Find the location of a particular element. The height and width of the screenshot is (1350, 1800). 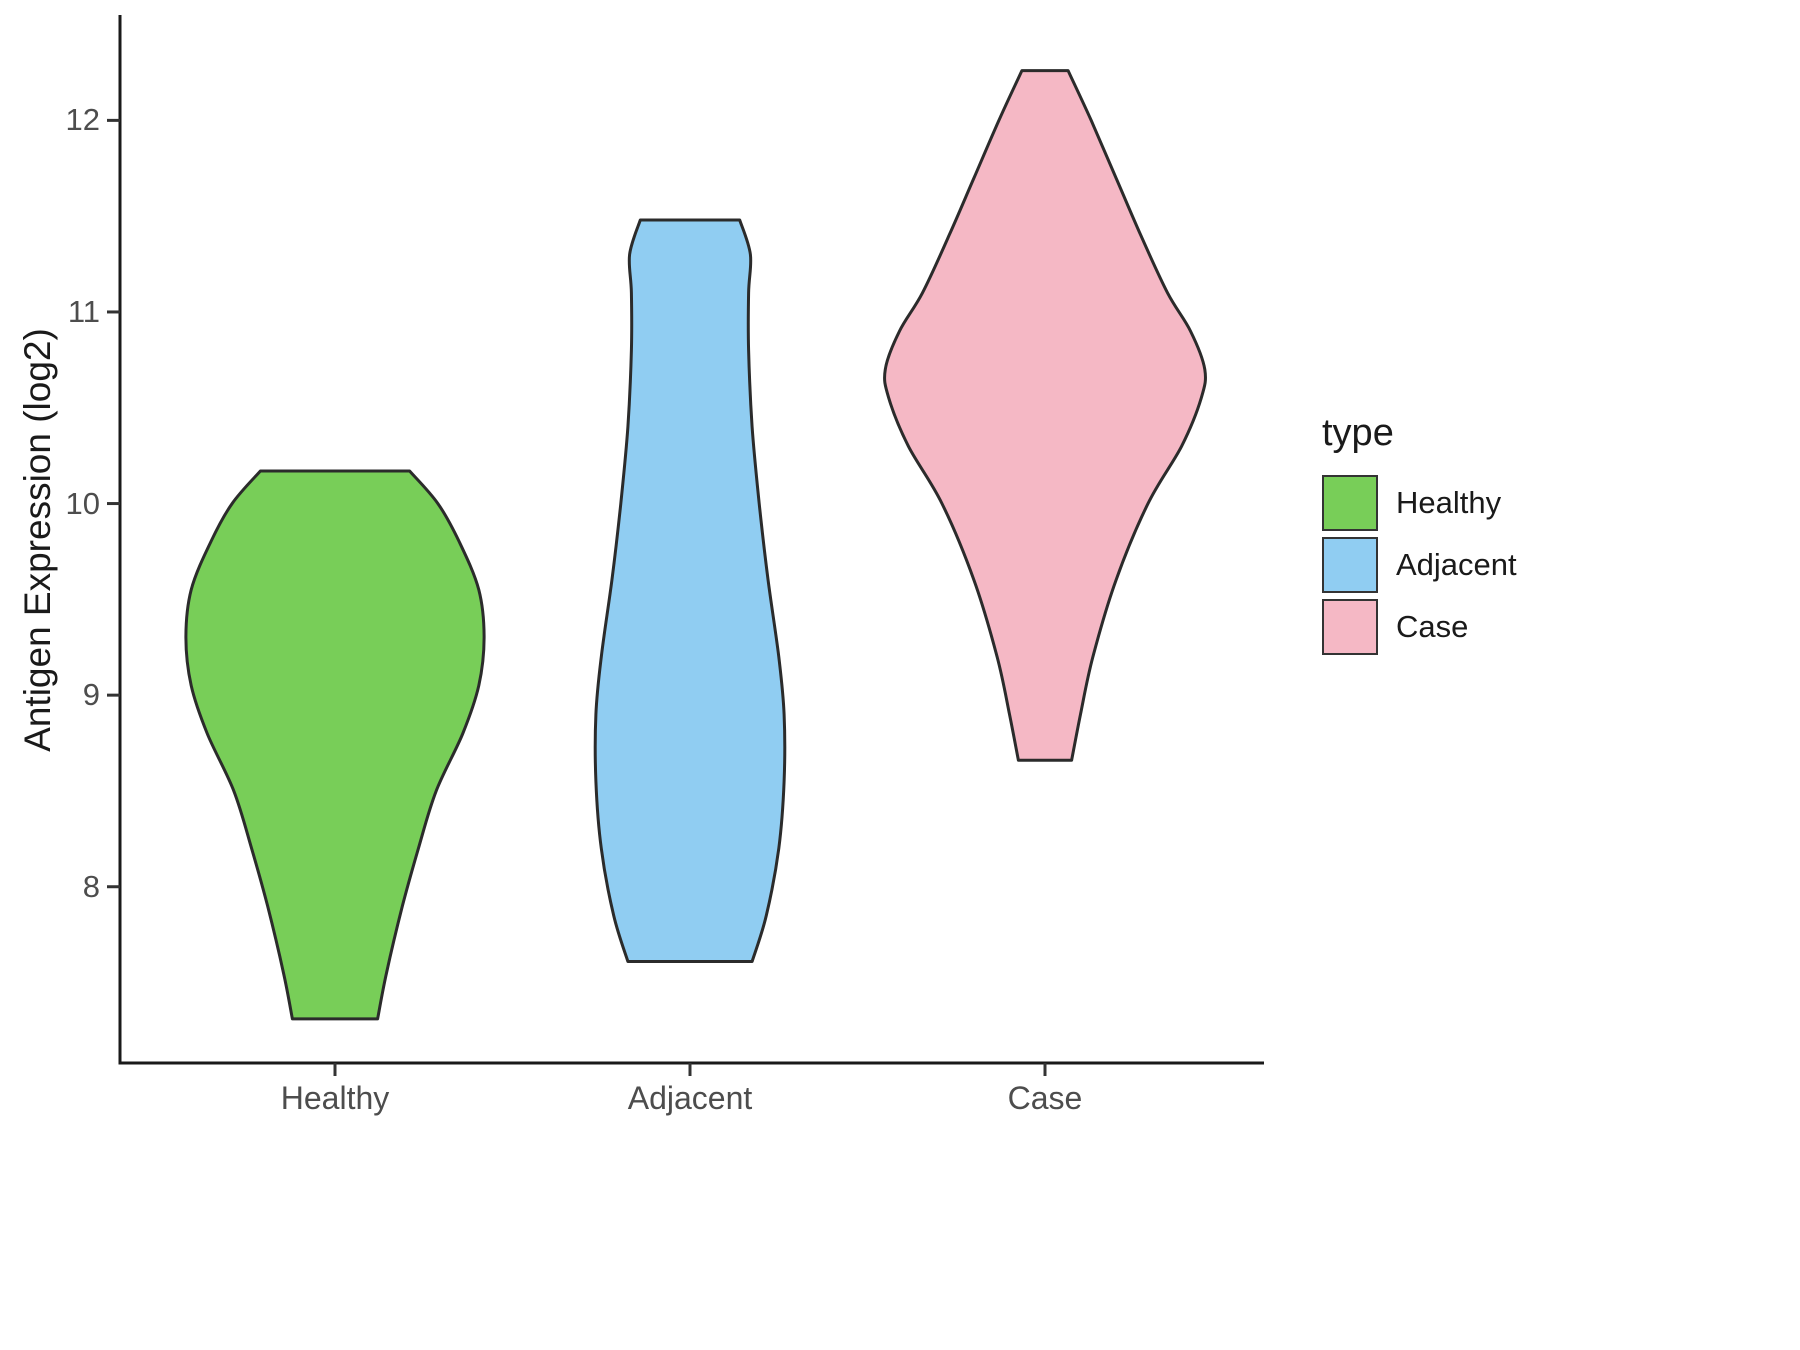

violin-case is located at coordinates (1045, 415).